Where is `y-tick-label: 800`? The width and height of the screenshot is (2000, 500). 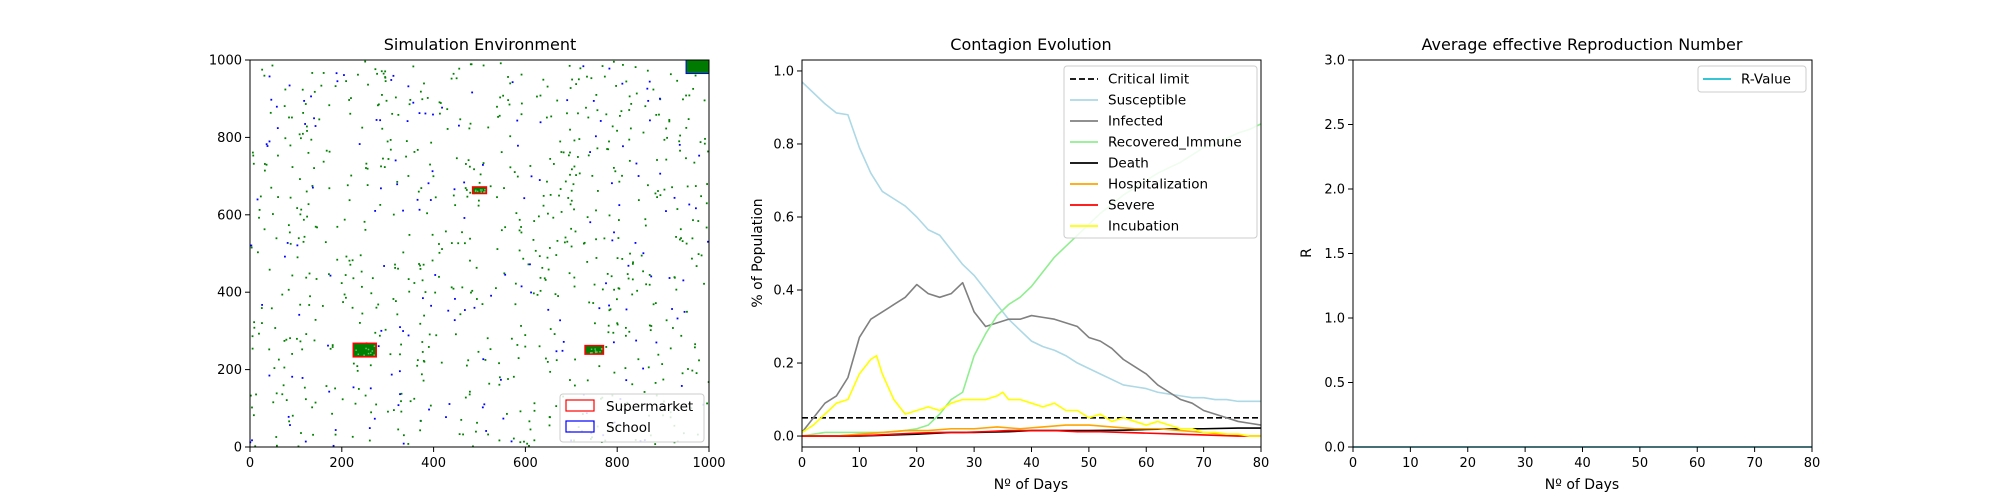
y-tick-label: 800 is located at coordinates (229, 138).